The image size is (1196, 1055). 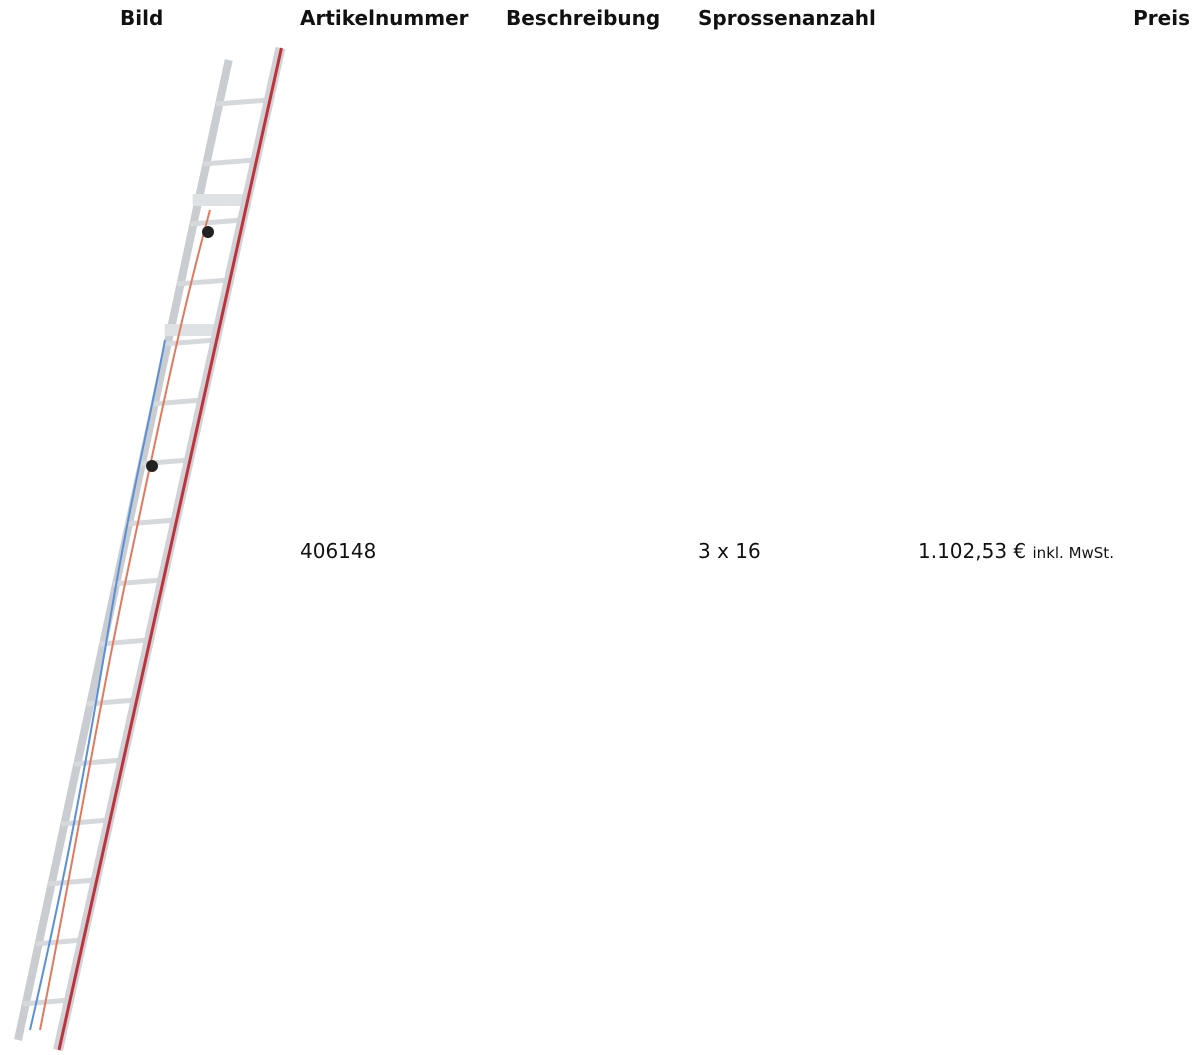 What do you see at coordinates (384, 18) in the screenshot?
I see `header-cell: Artikelnummer` at bounding box center [384, 18].